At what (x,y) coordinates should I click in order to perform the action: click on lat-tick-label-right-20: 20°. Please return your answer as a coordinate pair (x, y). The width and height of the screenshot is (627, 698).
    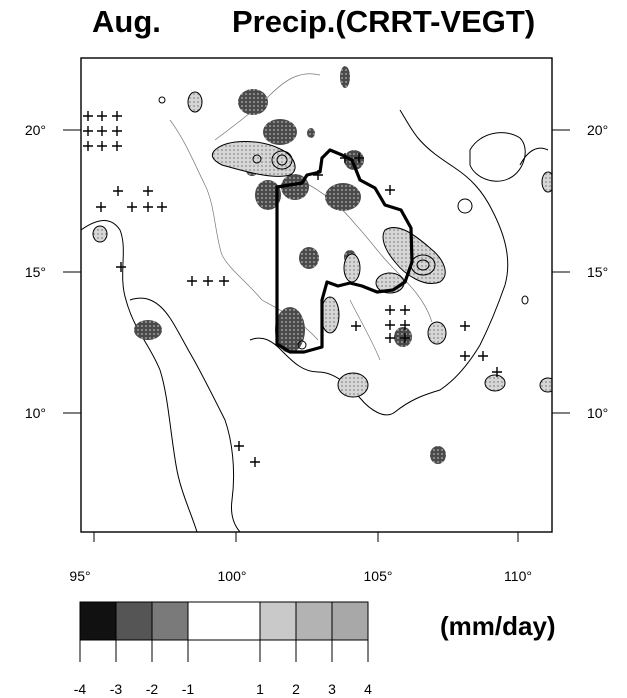
    Looking at the image, I should click on (597, 130).